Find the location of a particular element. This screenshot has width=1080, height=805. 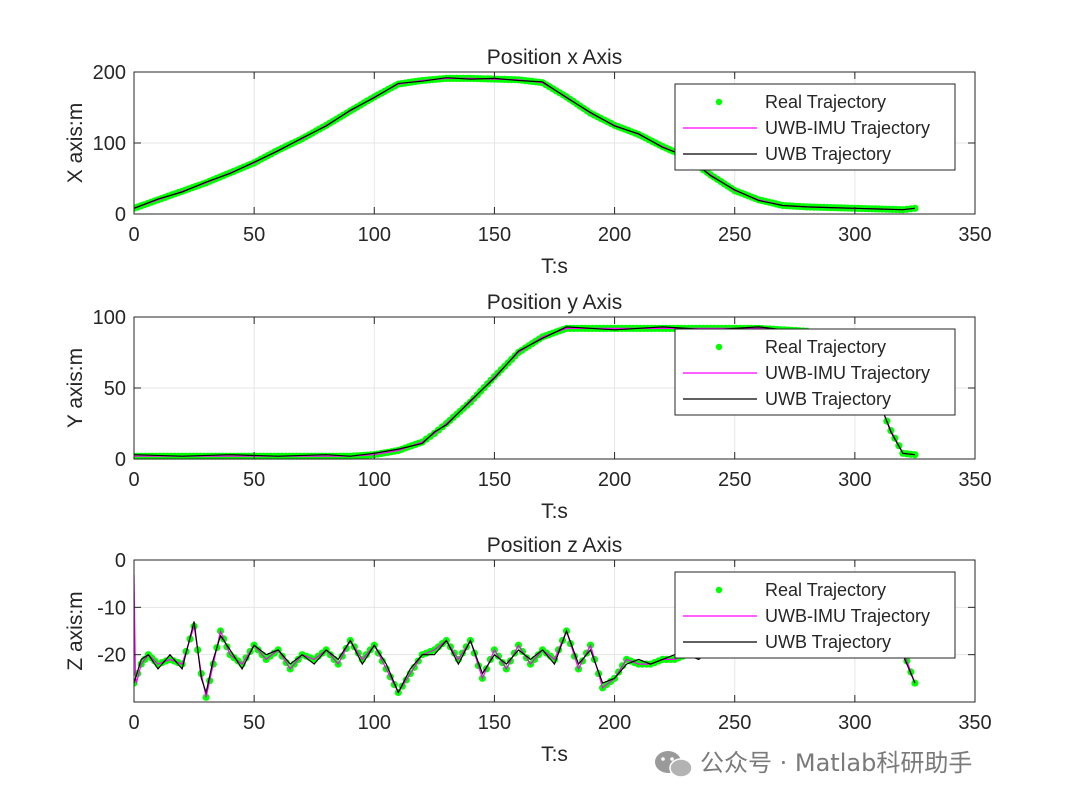

wechat-icon is located at coordinates (674, 764).